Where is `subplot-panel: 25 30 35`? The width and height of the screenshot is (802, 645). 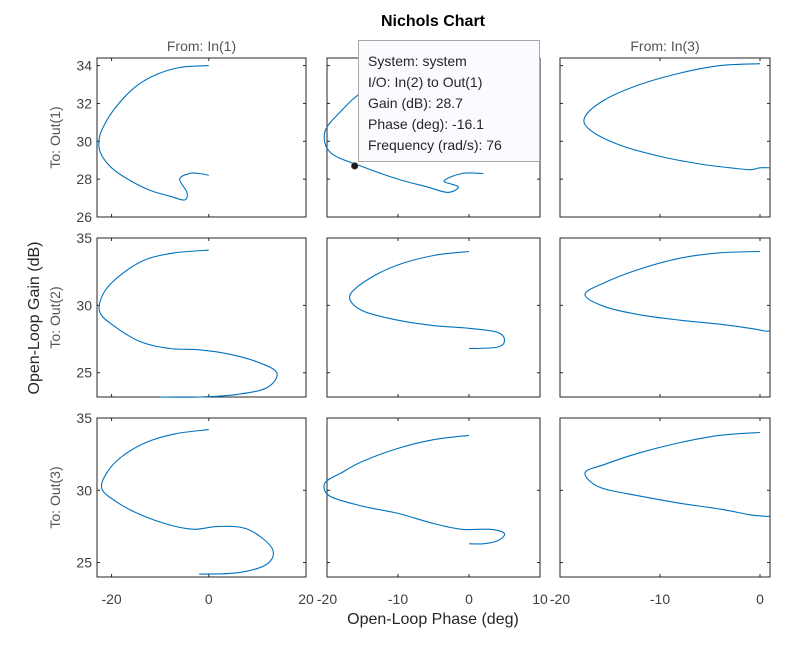 subplot-panel: 25 30 35 is located at coordinates (191, 314).